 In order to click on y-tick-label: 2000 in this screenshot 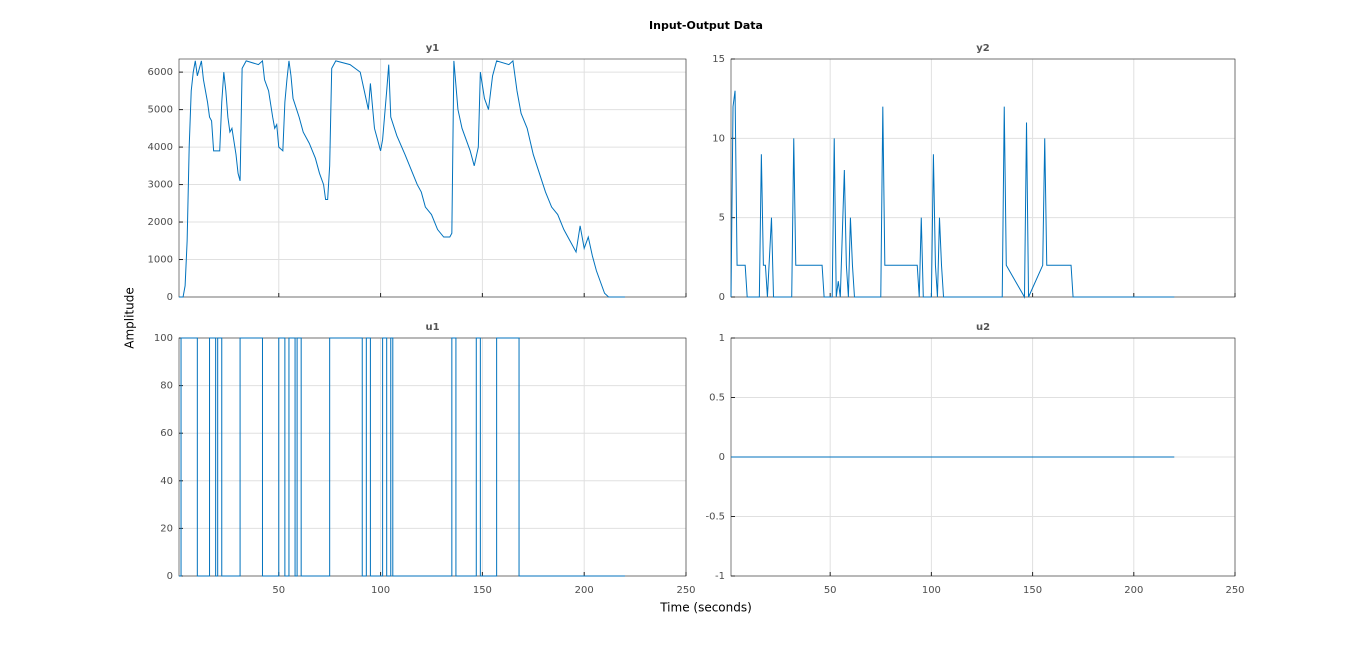, I will do `click(160, 222)`.